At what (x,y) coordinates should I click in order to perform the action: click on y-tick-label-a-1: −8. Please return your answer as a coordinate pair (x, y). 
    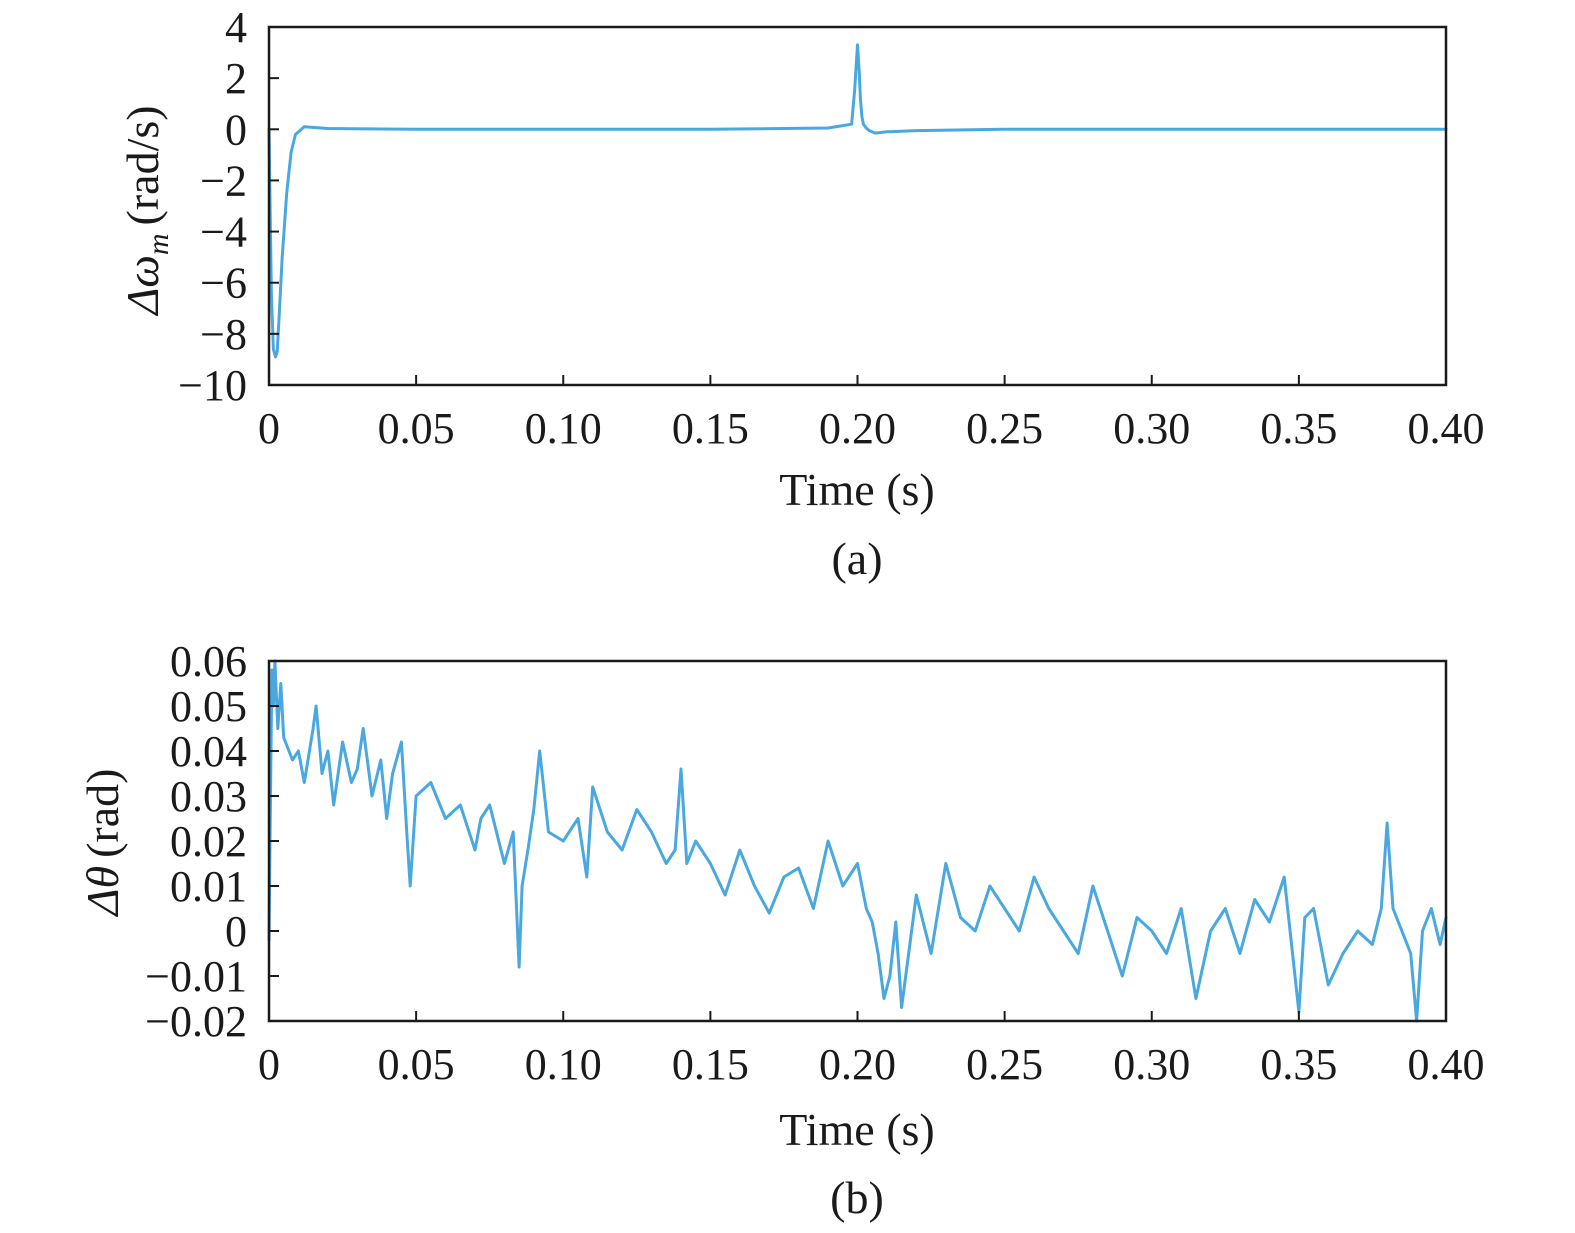
    Looking at the image, I should click on (223, 334).